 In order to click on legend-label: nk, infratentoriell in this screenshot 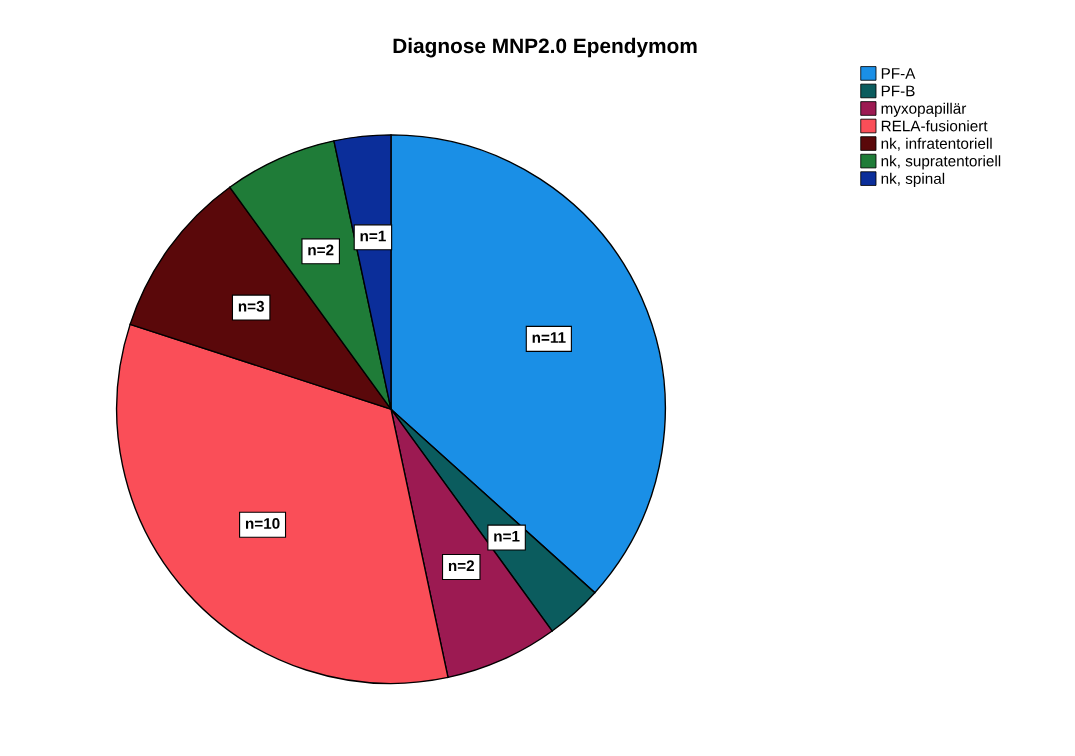, I will do `click(936, 144)`.